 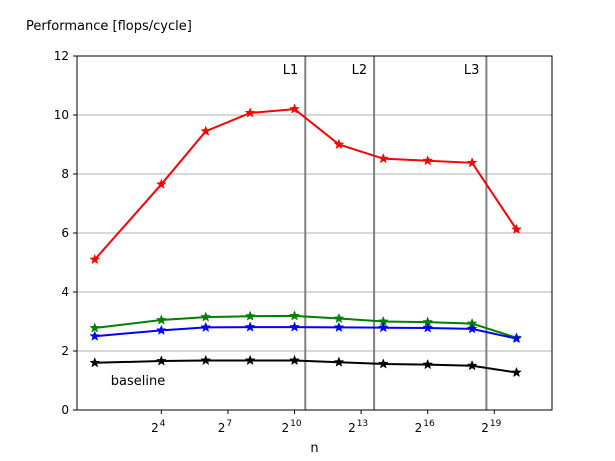 I want to click on y-tick-label: 6, so click(x=65, y=233).